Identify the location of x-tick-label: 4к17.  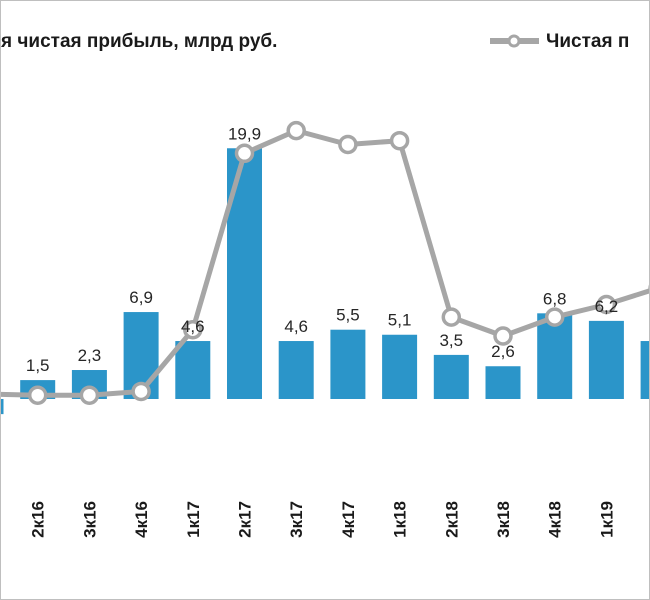
(348, 519).